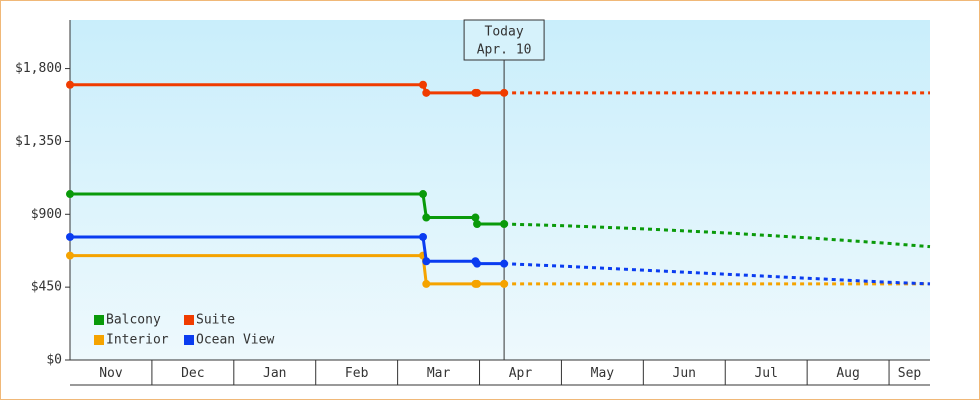  Describe the element at coordinates (54, 360) in the screenshot. I see `y-tick-label: $0` at that location.